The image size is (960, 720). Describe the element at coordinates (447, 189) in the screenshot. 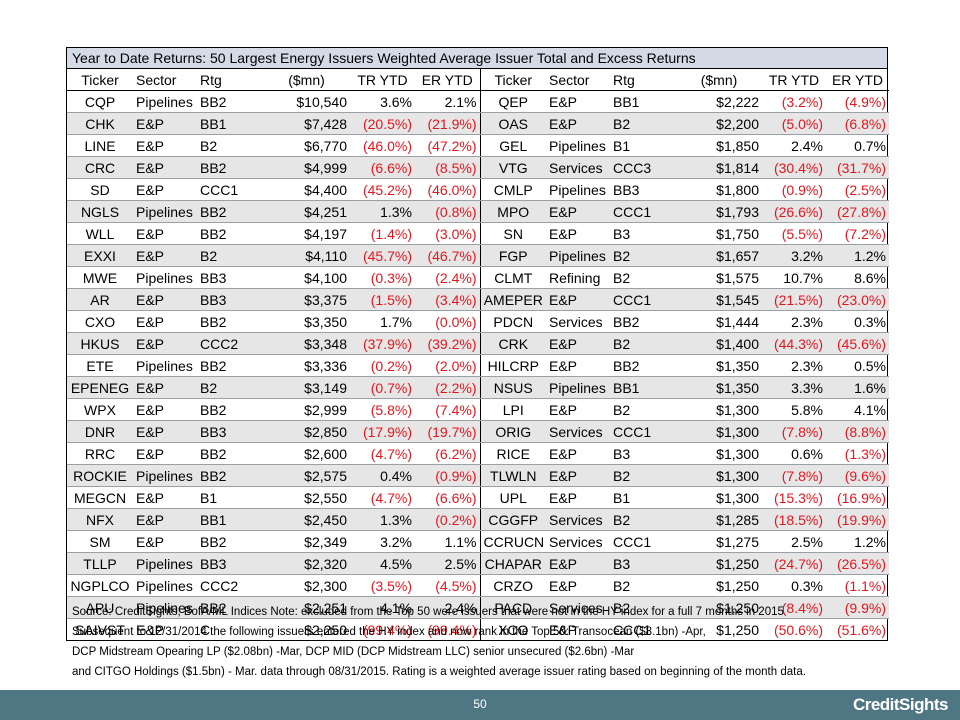

I see `cell-er-ytd: (46.0%)` at that location.